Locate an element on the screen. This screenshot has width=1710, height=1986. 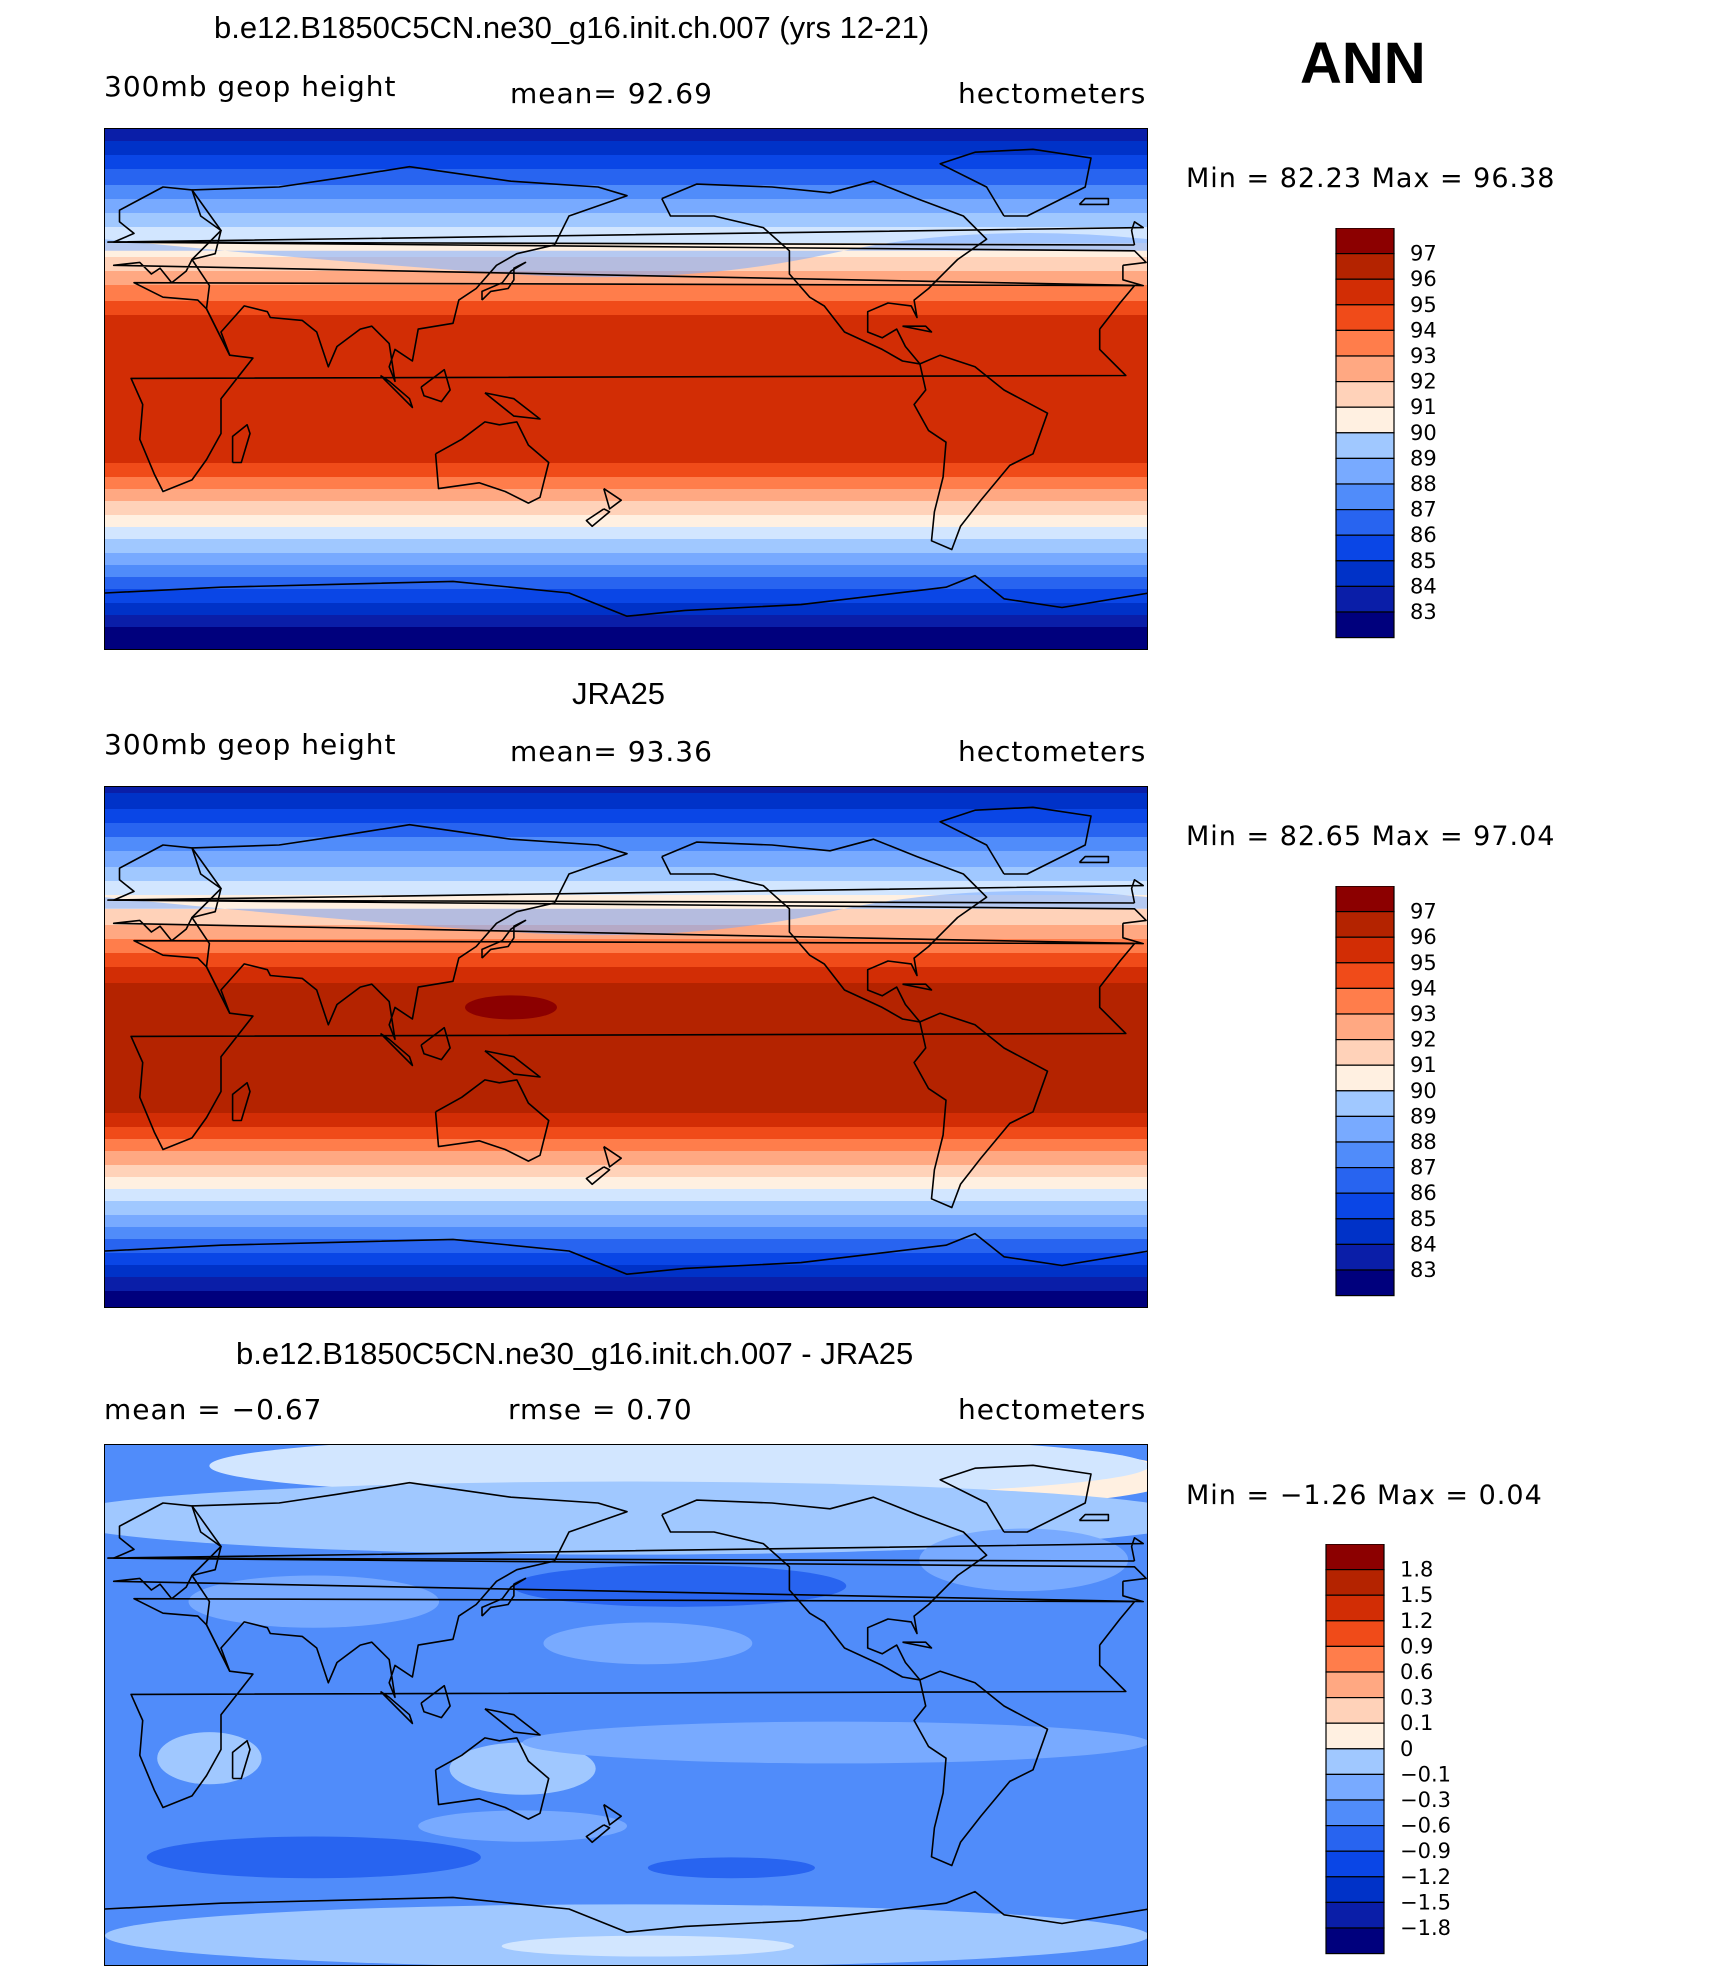
colorbar-tick-label: 93 is located at coordinates (1423, 356).